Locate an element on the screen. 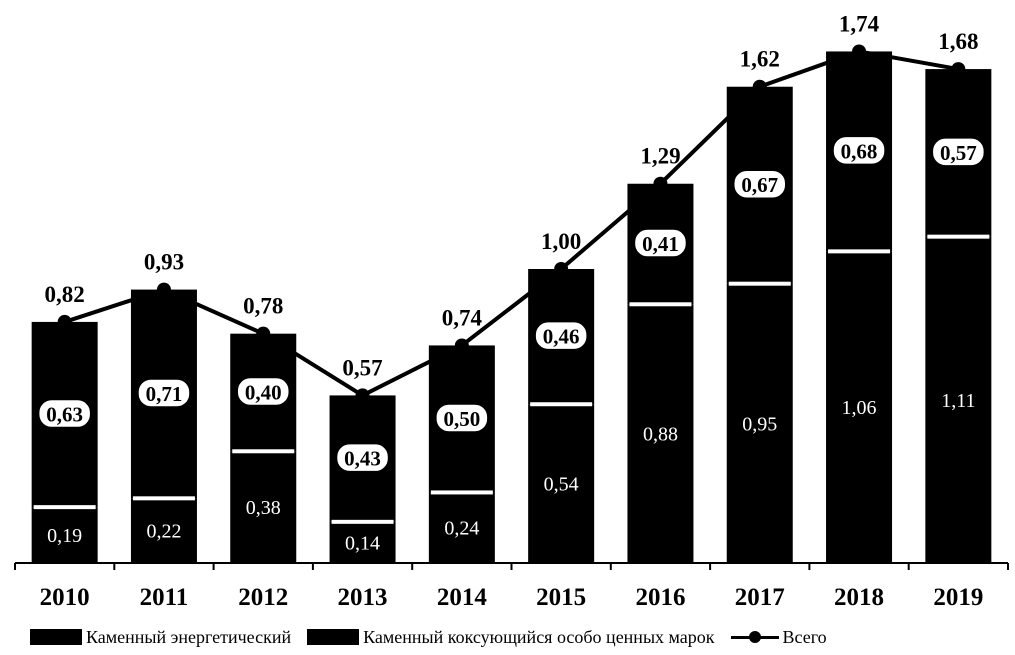  legend-item-total: Всего is located at coordinates (778, 637).